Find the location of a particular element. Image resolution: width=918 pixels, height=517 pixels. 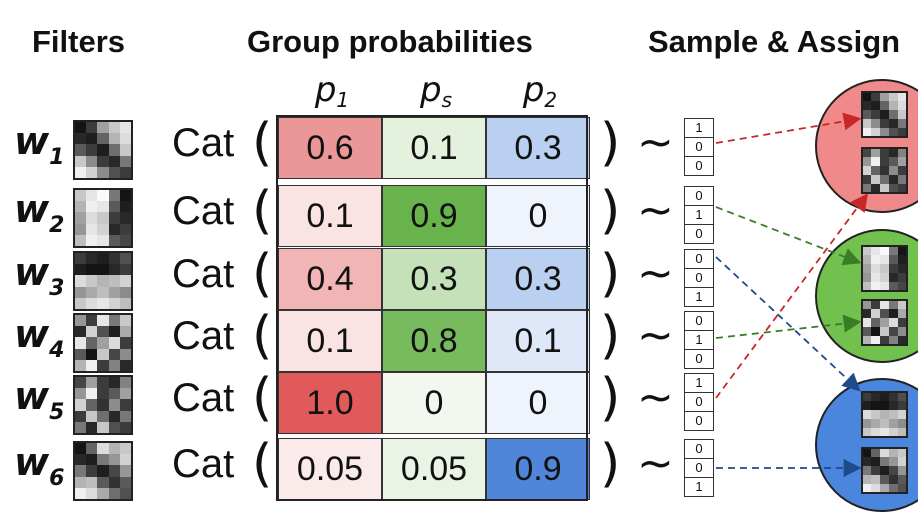

probability-cell: 0.6 is located at coordinates (330, 148).